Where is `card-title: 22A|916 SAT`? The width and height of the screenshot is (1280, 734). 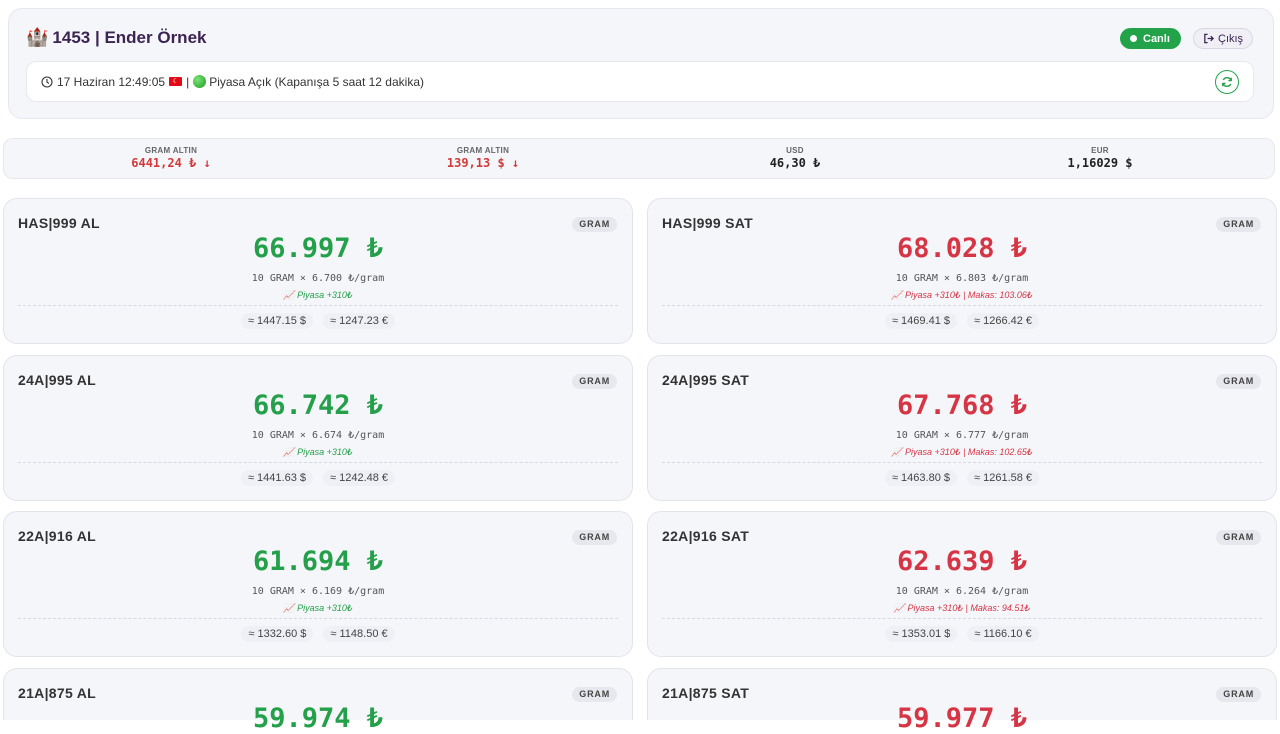
card-title: 22A|916 SAT is located at coordinates (706, 536).